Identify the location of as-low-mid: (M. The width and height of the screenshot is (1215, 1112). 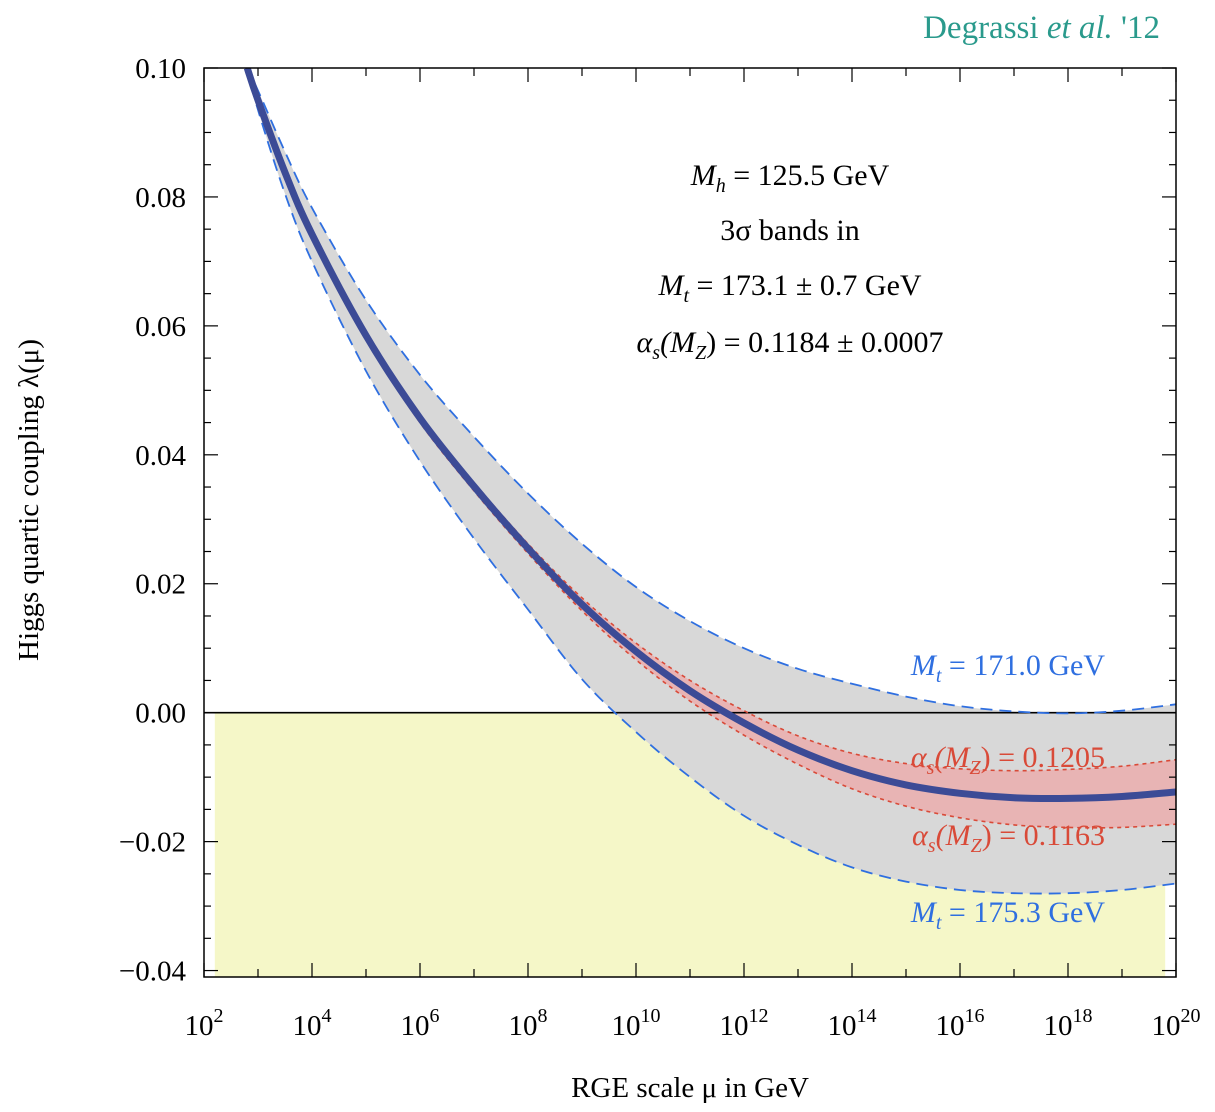
(954, 835).